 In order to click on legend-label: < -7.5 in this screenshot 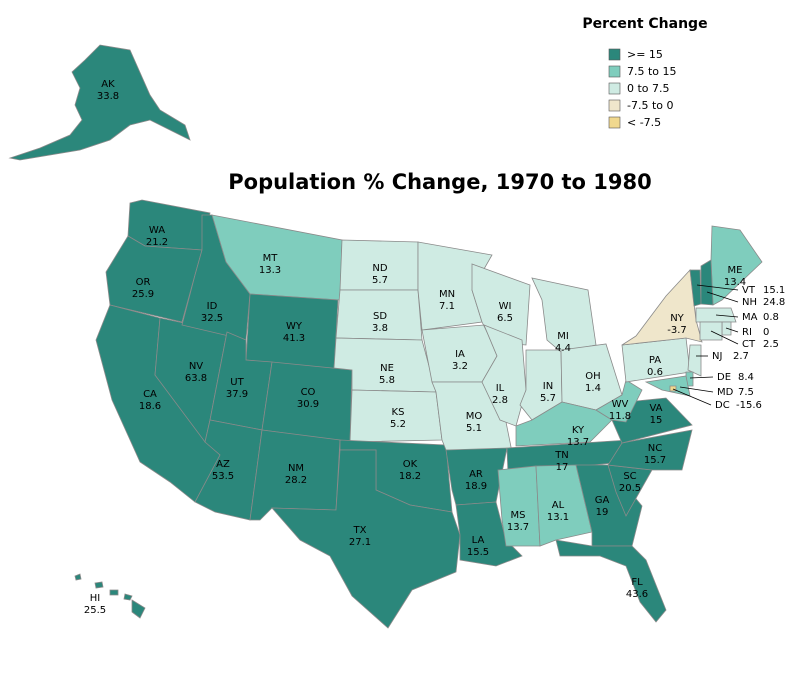, I will do `click(644, 122)`.